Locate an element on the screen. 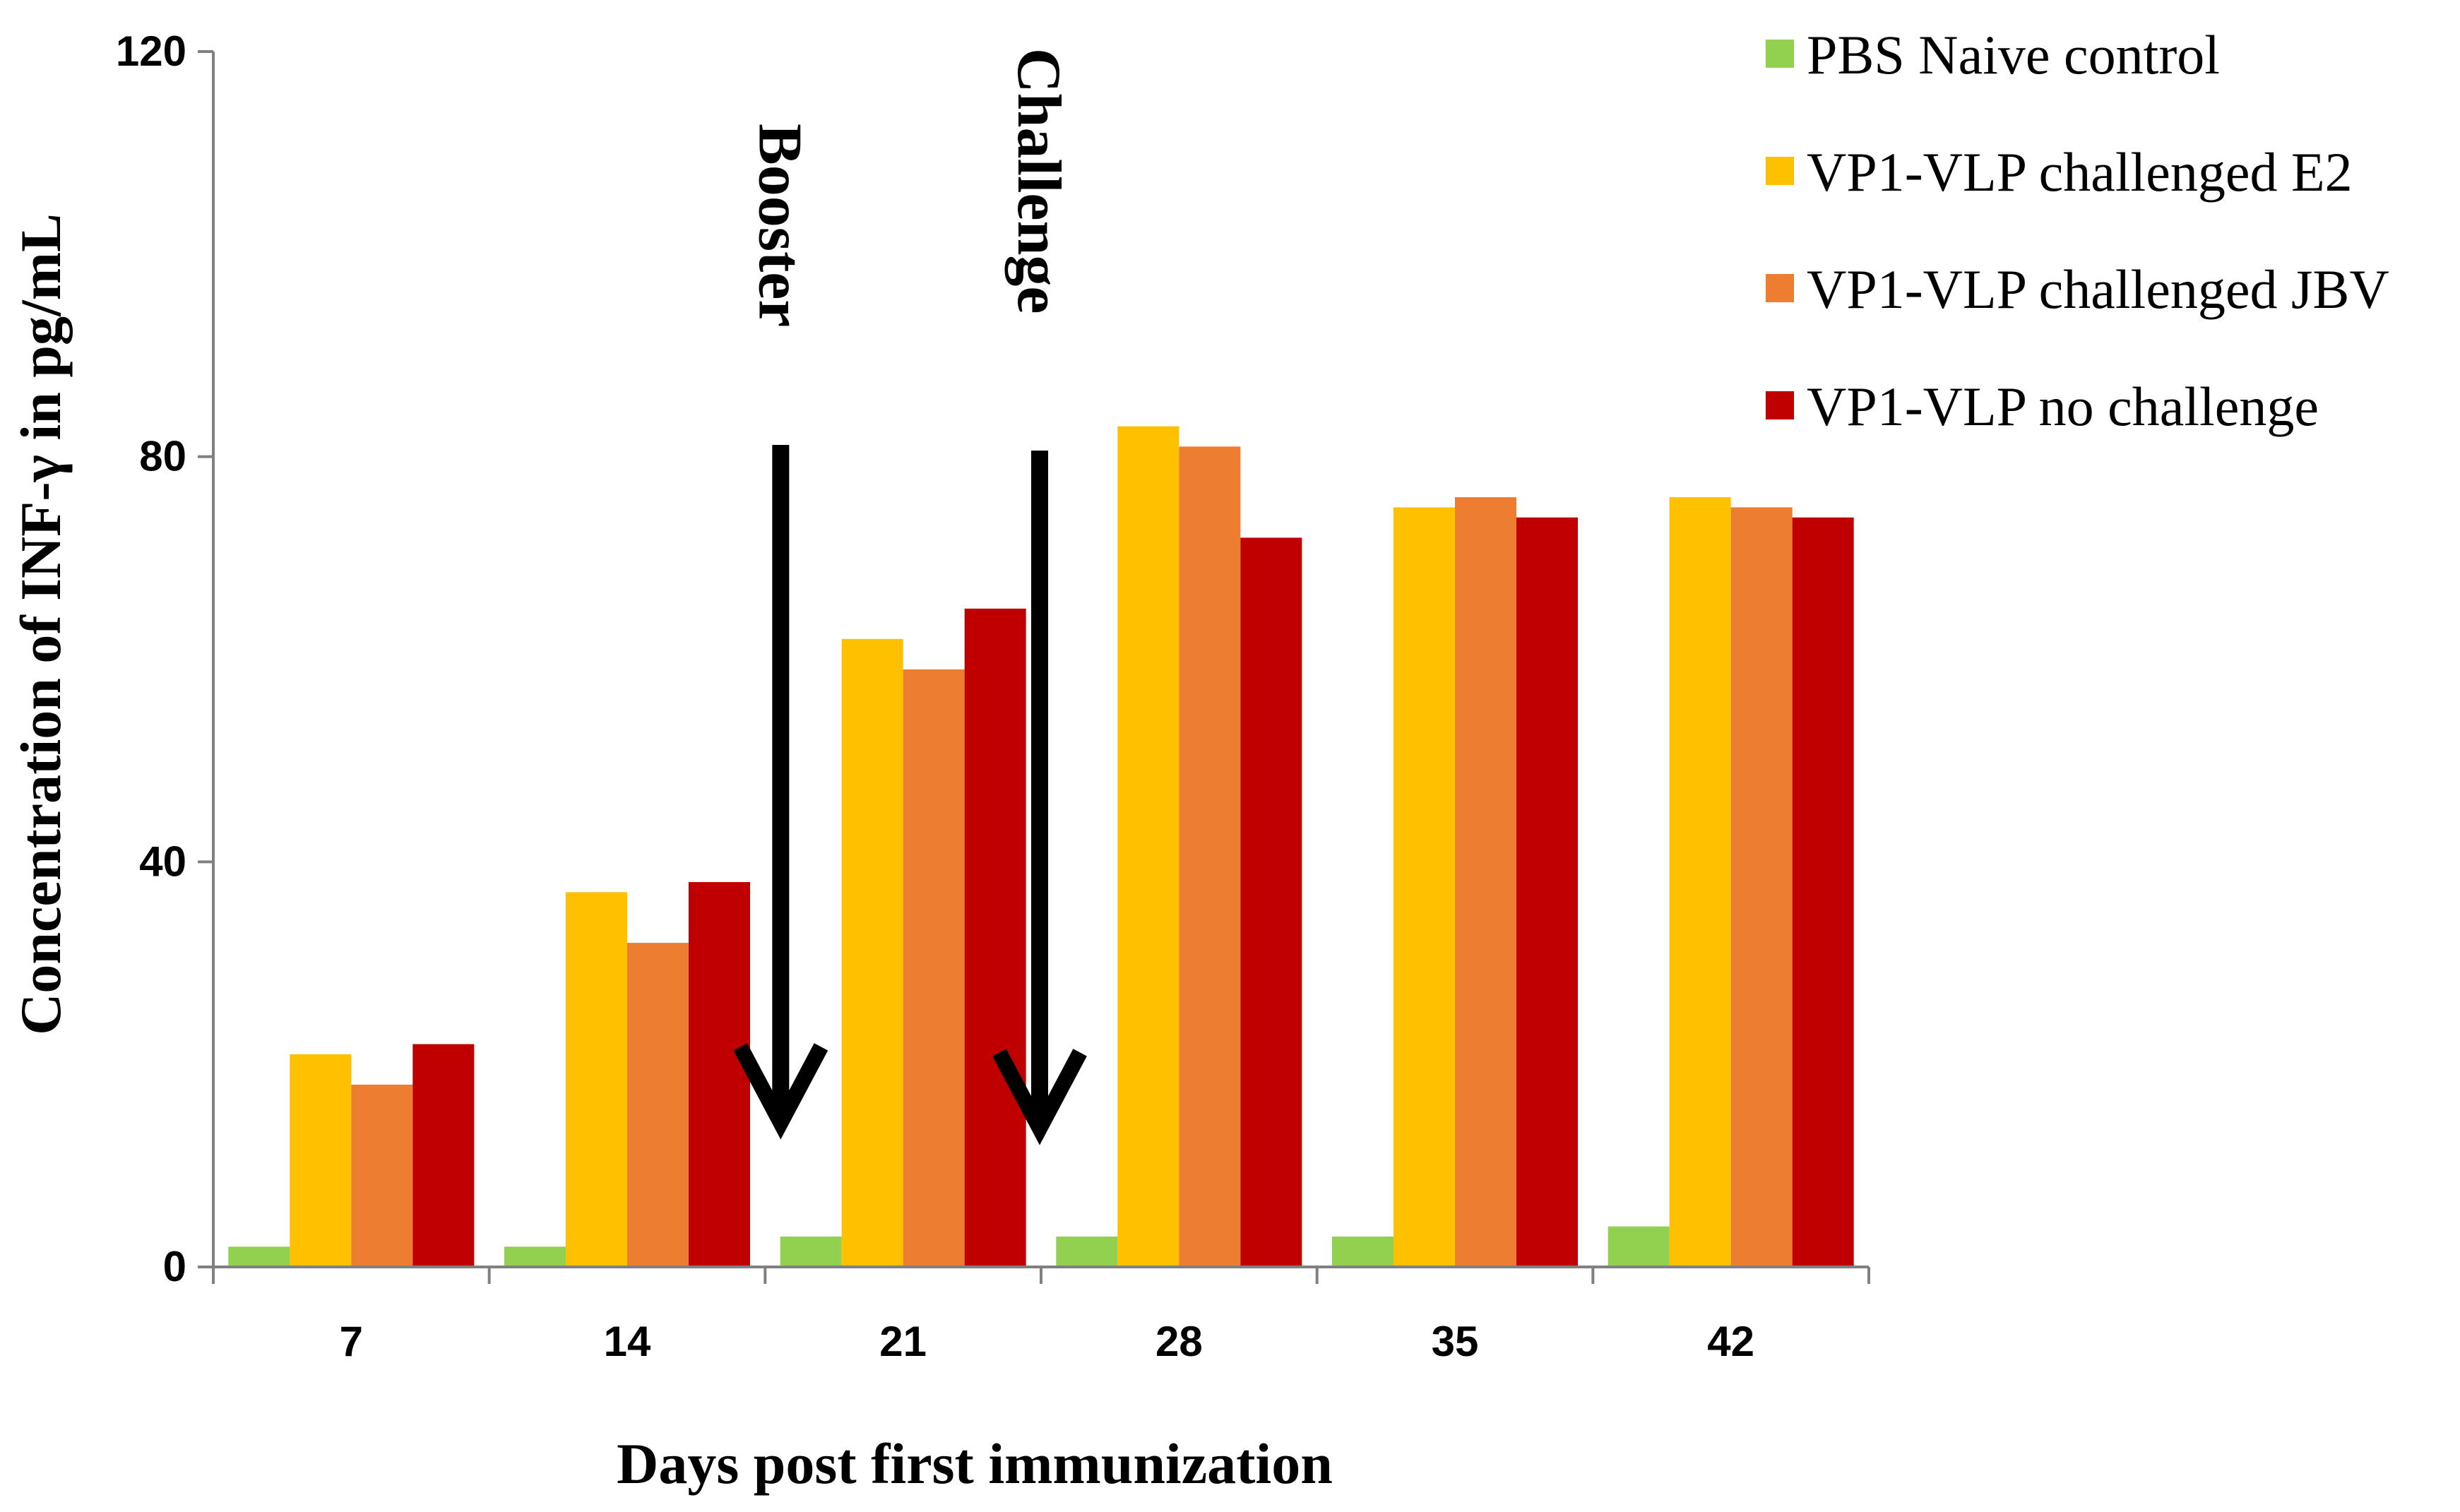 The height and width of the screenshot is (1512, 2460). x-tick-label: 7 is located at coordinates (351, 1341).